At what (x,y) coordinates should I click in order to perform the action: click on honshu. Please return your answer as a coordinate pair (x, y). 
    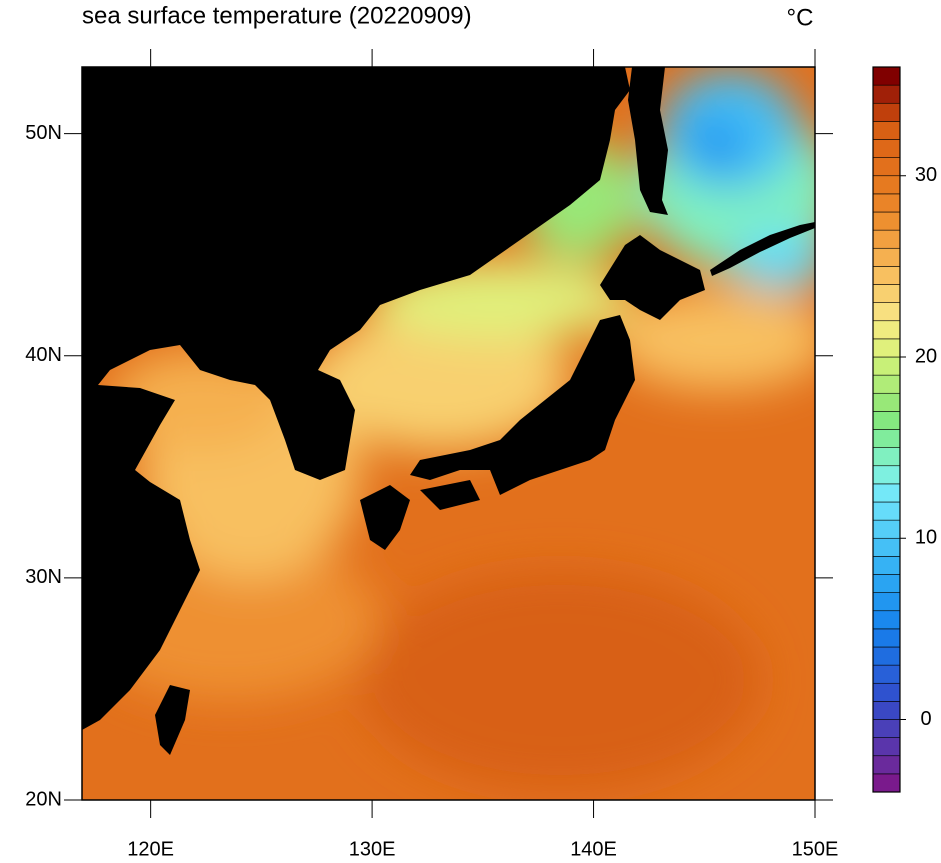
    Looking at the image, I should click on (522, 405).